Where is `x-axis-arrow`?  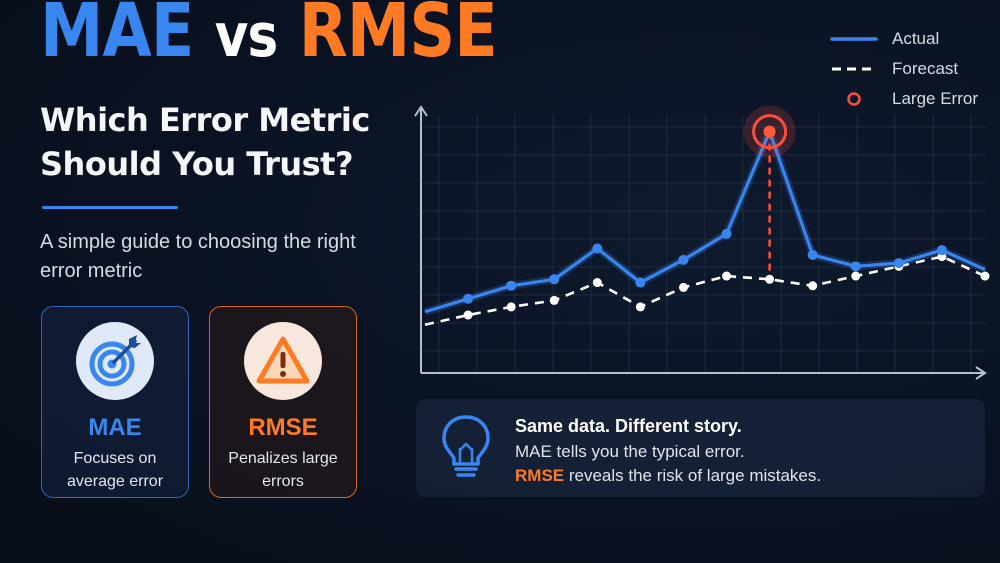 x-axis-arrow is located at coordinates (981, 373).